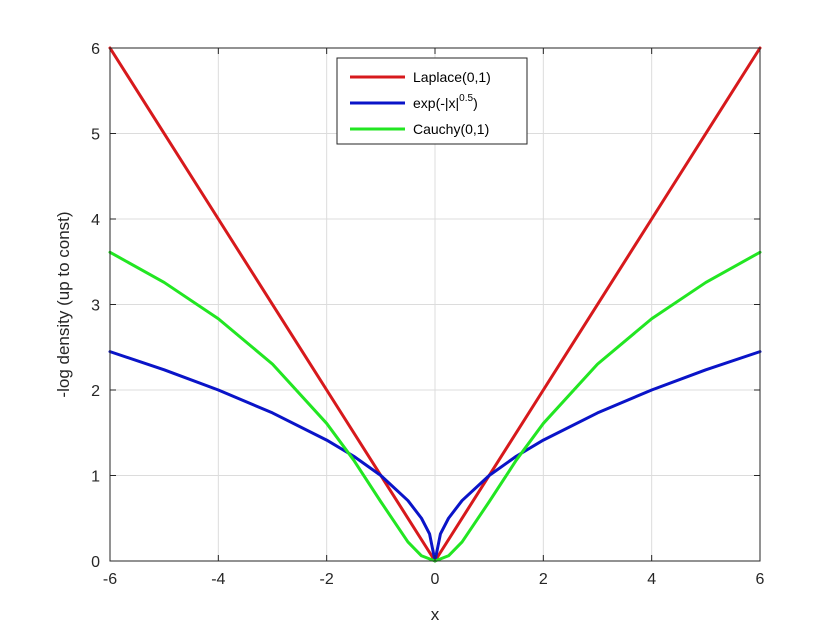 This screenshot has width=840, height=630. I want to click on x-tick-label: -2, so click(327, 579).